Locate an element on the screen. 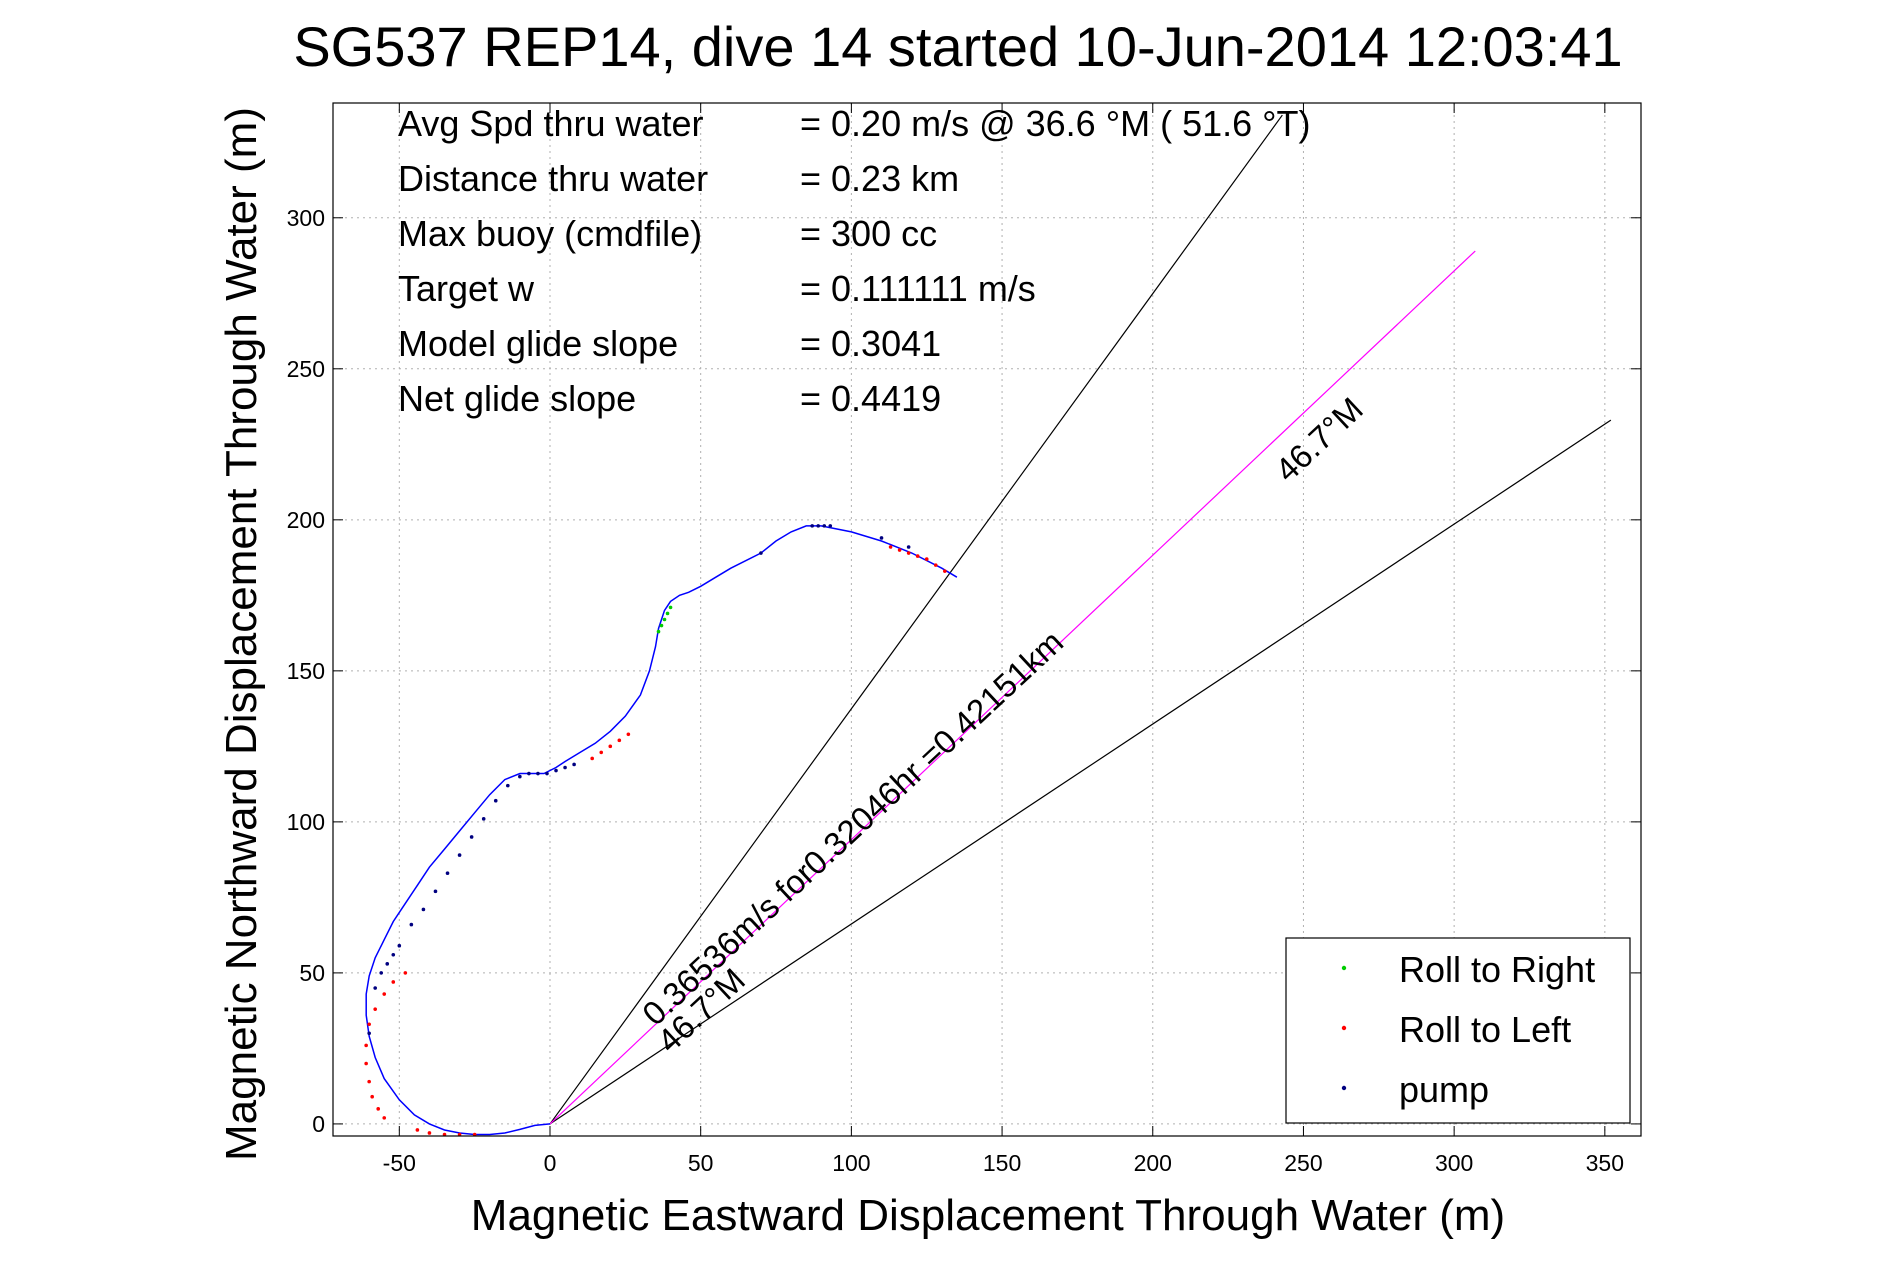  stat-value: = 0.3041 is located at coordinates (870, 343).